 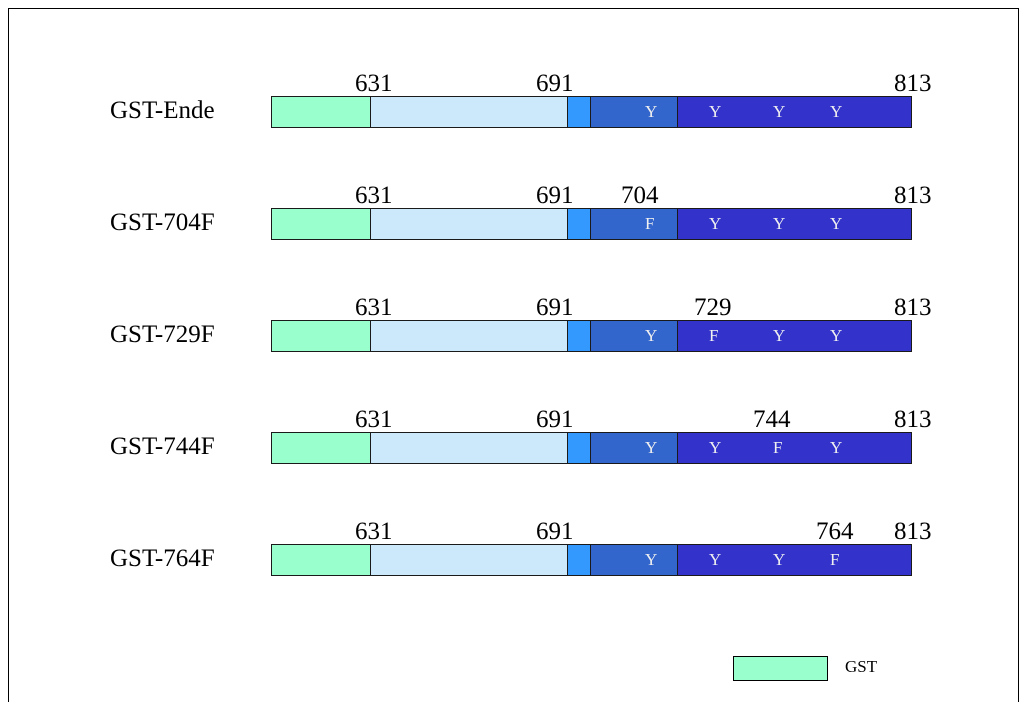 What do you see at coordinates (640, 195) in the screenshot?
I see `mutation-position-label: 704` at bounding box center [640, 195].